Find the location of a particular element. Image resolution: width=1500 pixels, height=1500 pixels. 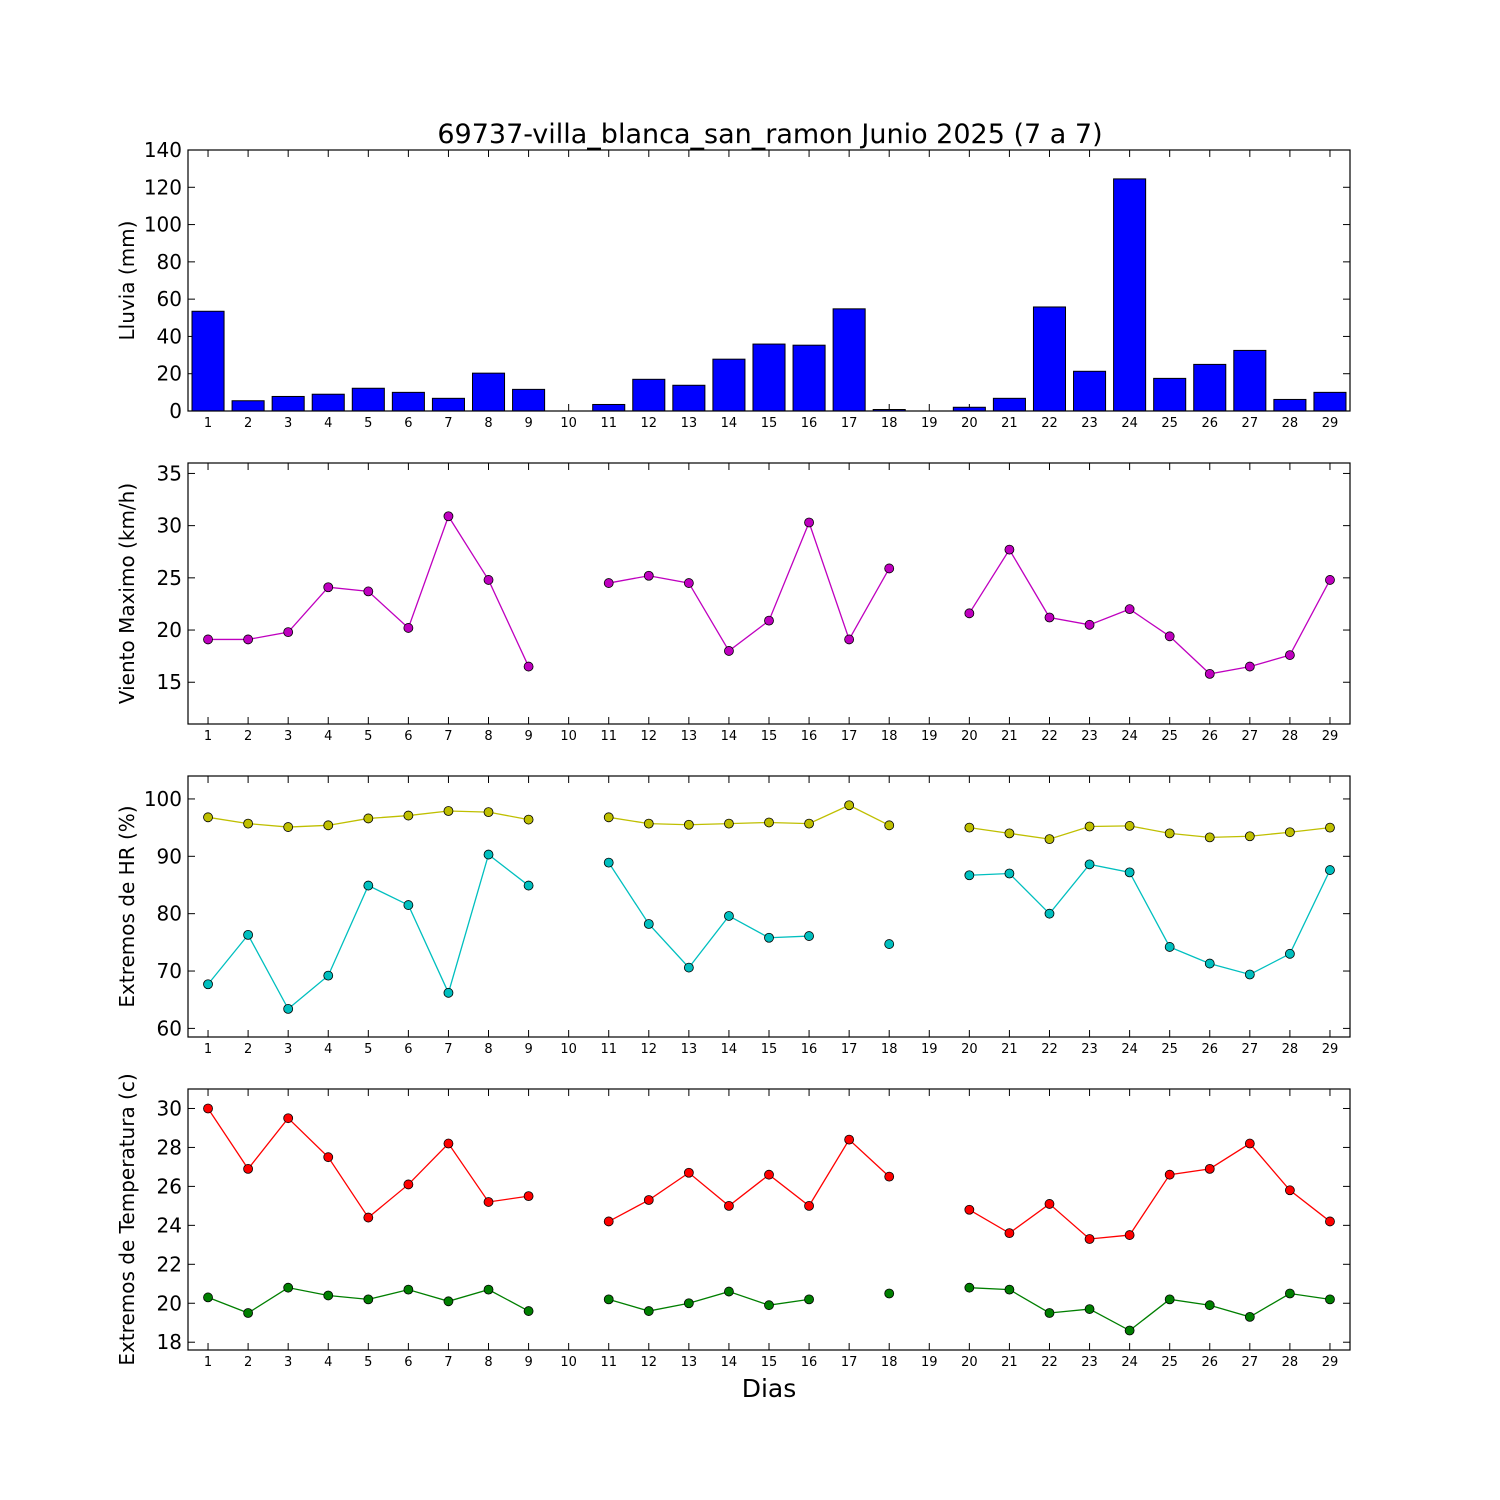

y-tick-label: 40 is located at coordinates (169, 336).